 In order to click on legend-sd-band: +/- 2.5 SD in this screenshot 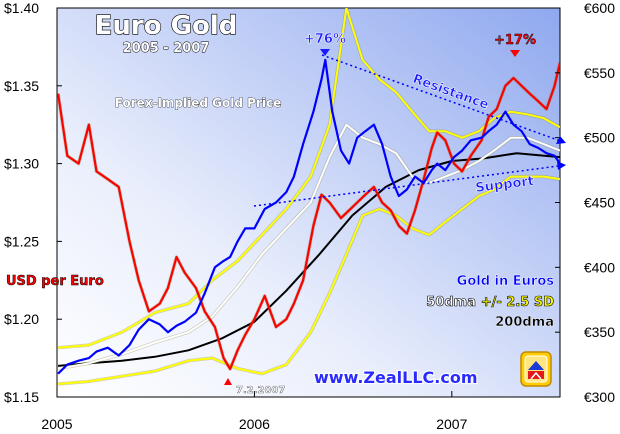, I will do `click(517, 302)`.